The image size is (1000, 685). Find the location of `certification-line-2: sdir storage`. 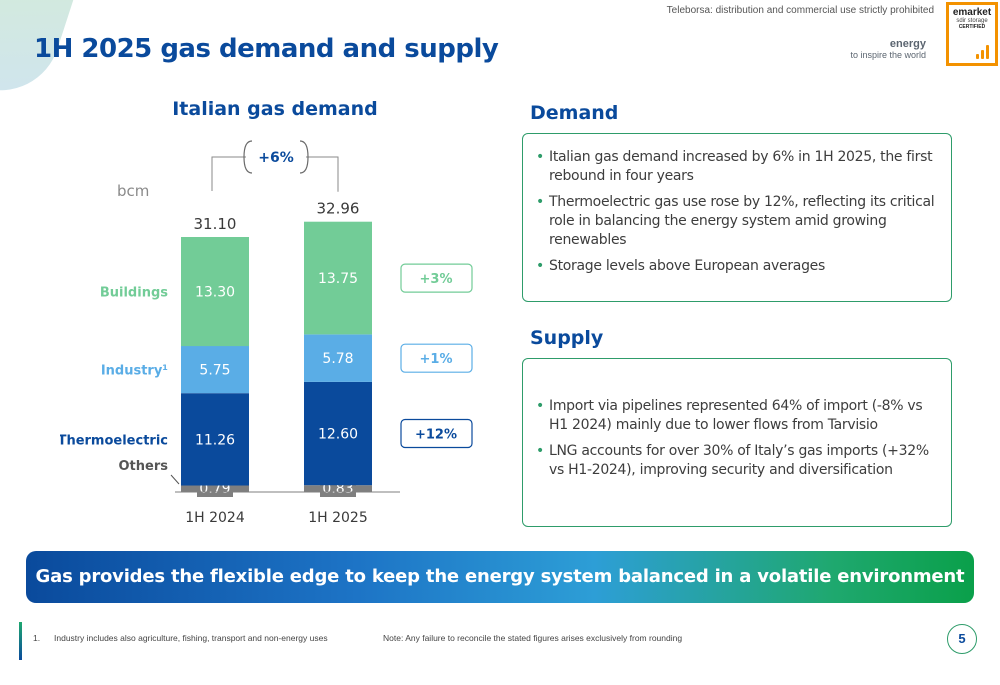

certification-line-2: sdir storage is located at coordinates (972, 21).